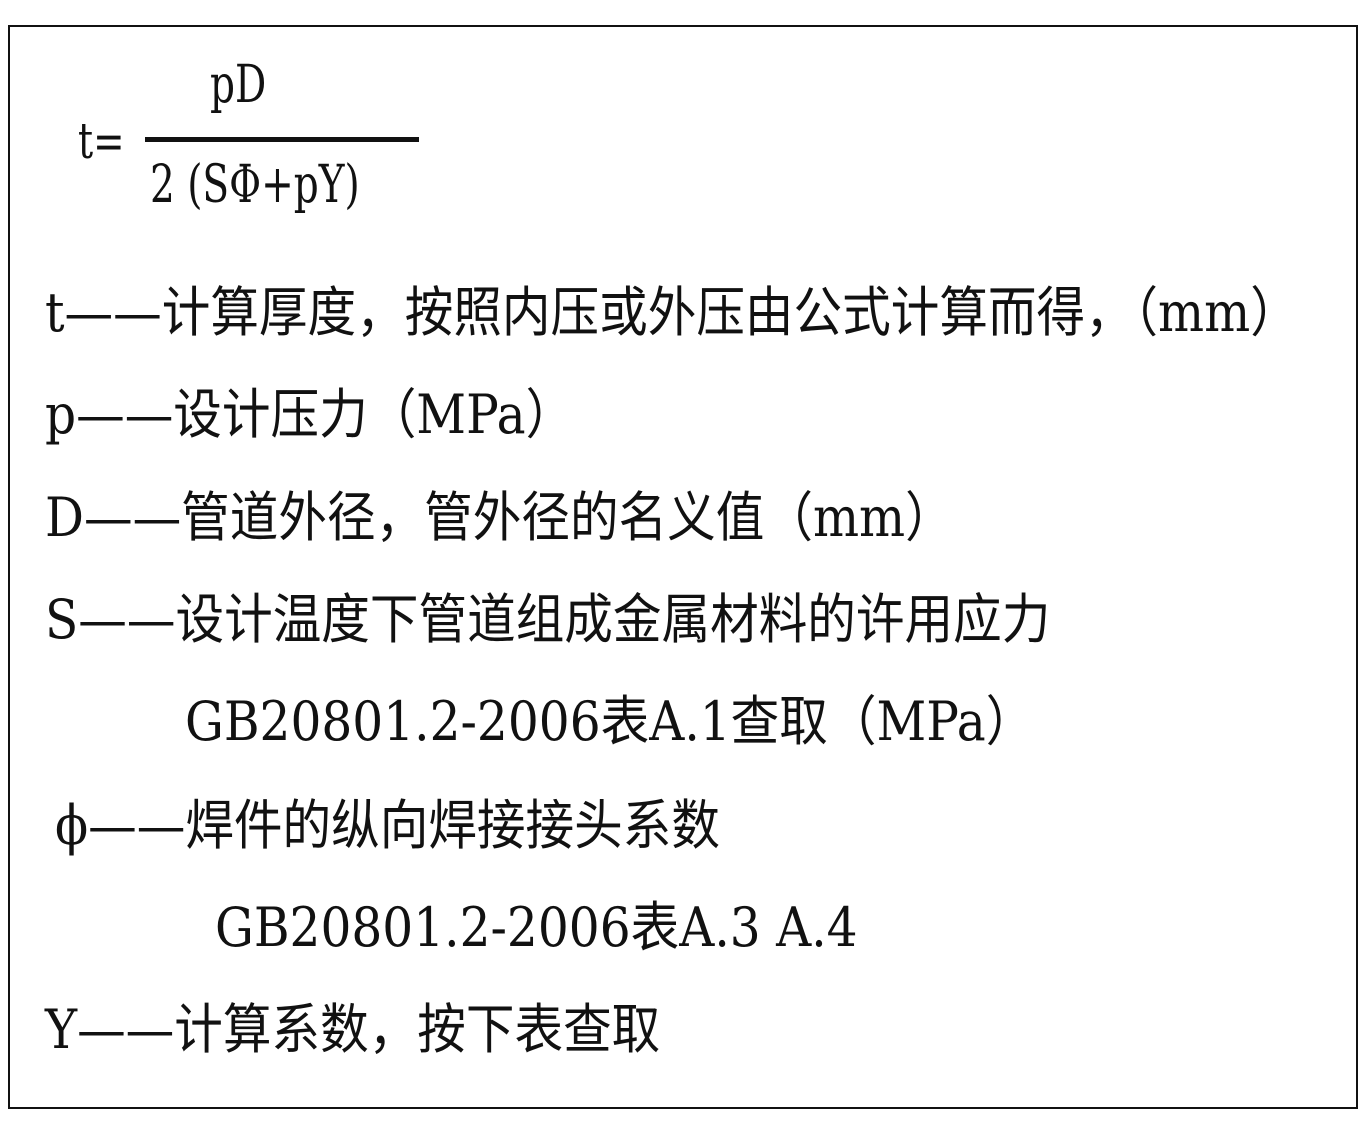 The image size is (1369, 1134). I want to click on definition-s-source: GB20801.2-2006表A.1查取（MPa）, so click(610, 721).